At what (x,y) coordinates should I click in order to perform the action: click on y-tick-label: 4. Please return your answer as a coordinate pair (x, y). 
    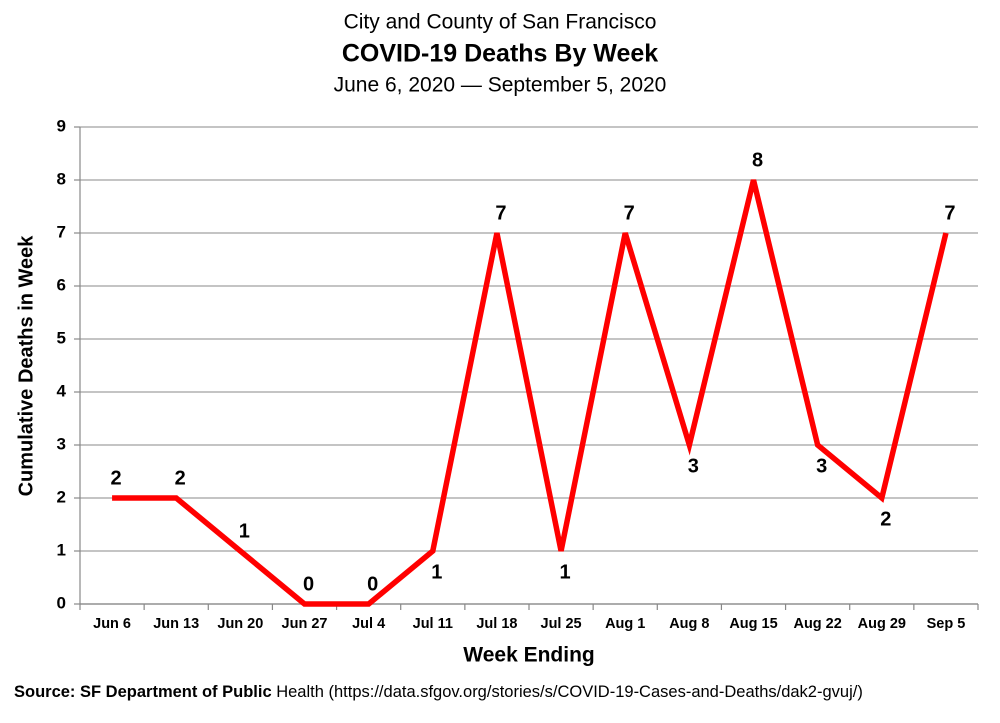
    Looking at the image, I should click on (62, 390).